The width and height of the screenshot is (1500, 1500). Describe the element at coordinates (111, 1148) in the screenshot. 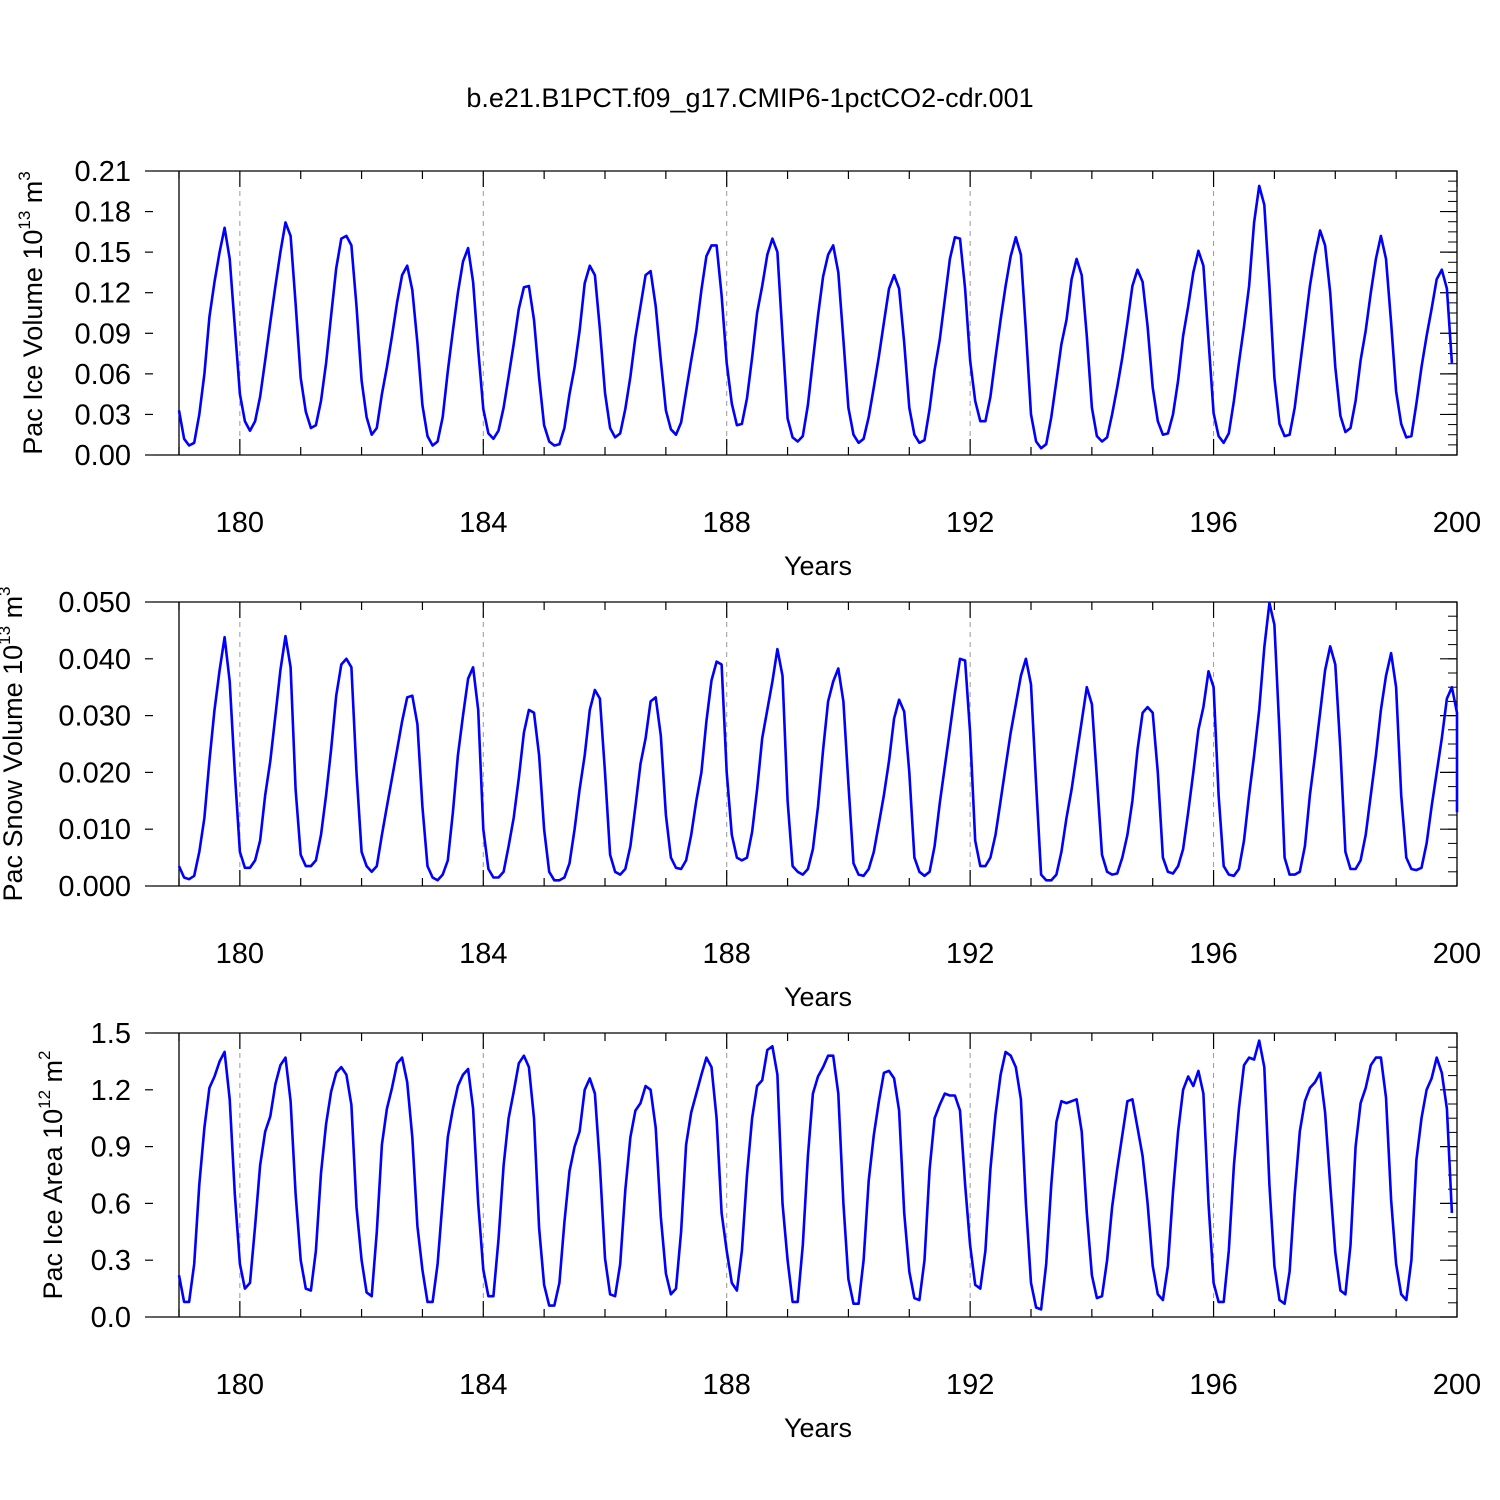

I see `y-tick-label: 0.9` at that location.